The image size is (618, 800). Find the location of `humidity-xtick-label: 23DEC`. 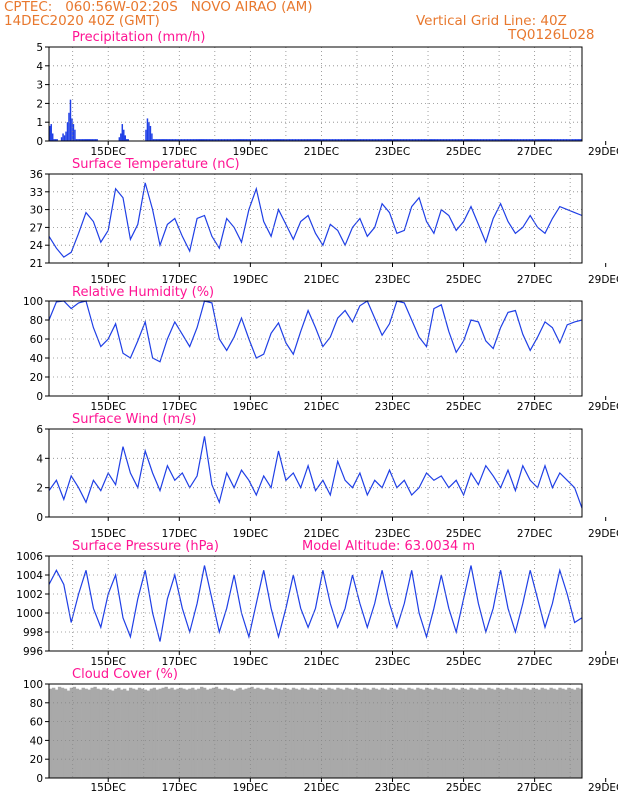

humidity-xtick-label: 23DEC is located at coordinates (392, 407).